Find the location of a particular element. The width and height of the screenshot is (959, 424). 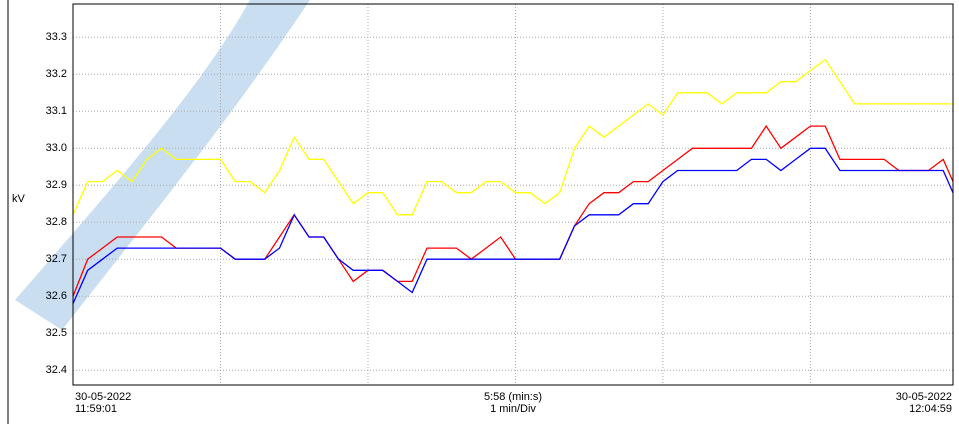

y-tick-label: 32.4 is located at coordinates (56, 370).